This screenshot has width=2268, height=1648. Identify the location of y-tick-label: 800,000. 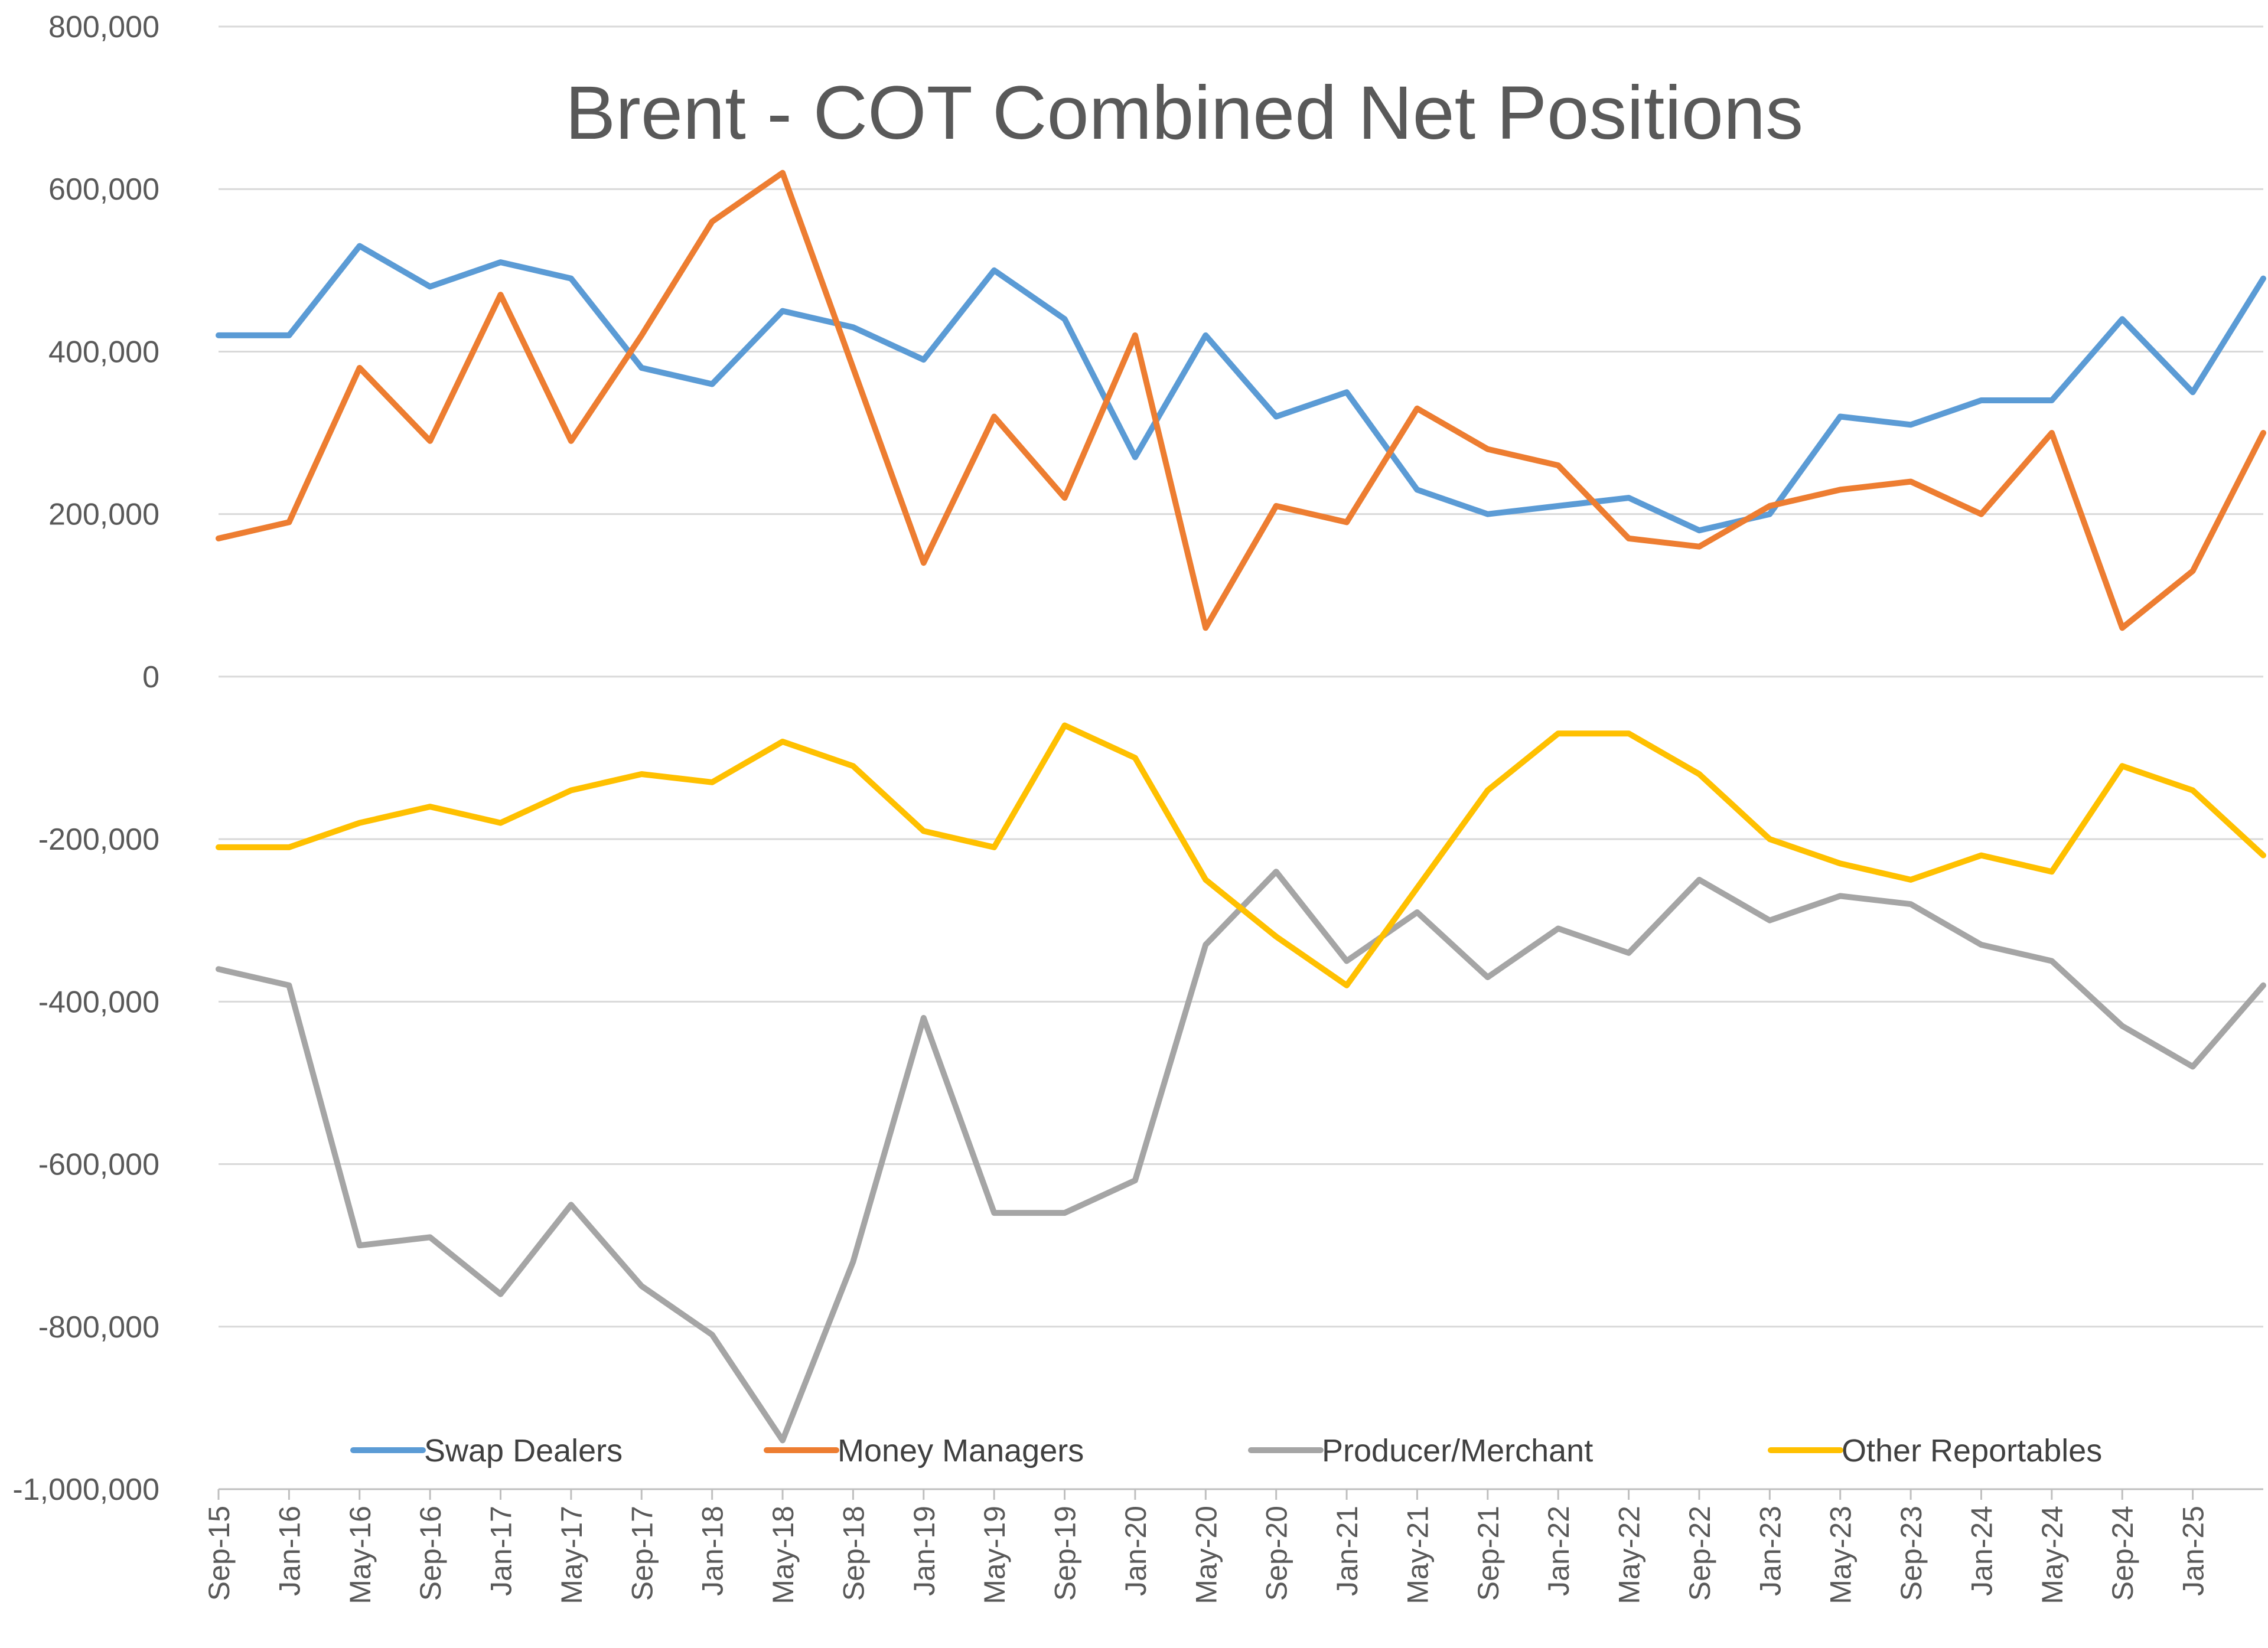
(103, 27).